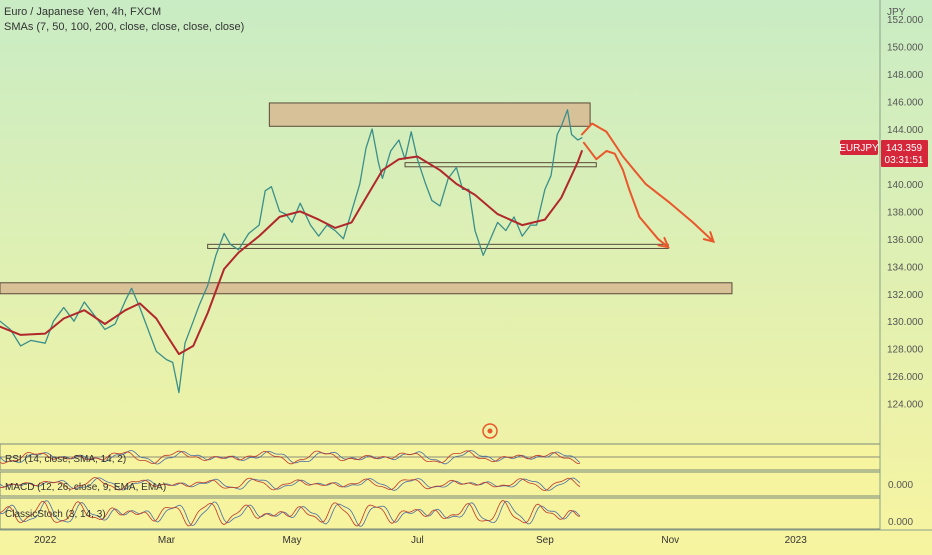 The height and width of the screenshot is (555, 932). What do you see at coordinates (905, 130) in the screenshot?
I see `y-tick-label: 144.000` at bounding box center [905, 130].